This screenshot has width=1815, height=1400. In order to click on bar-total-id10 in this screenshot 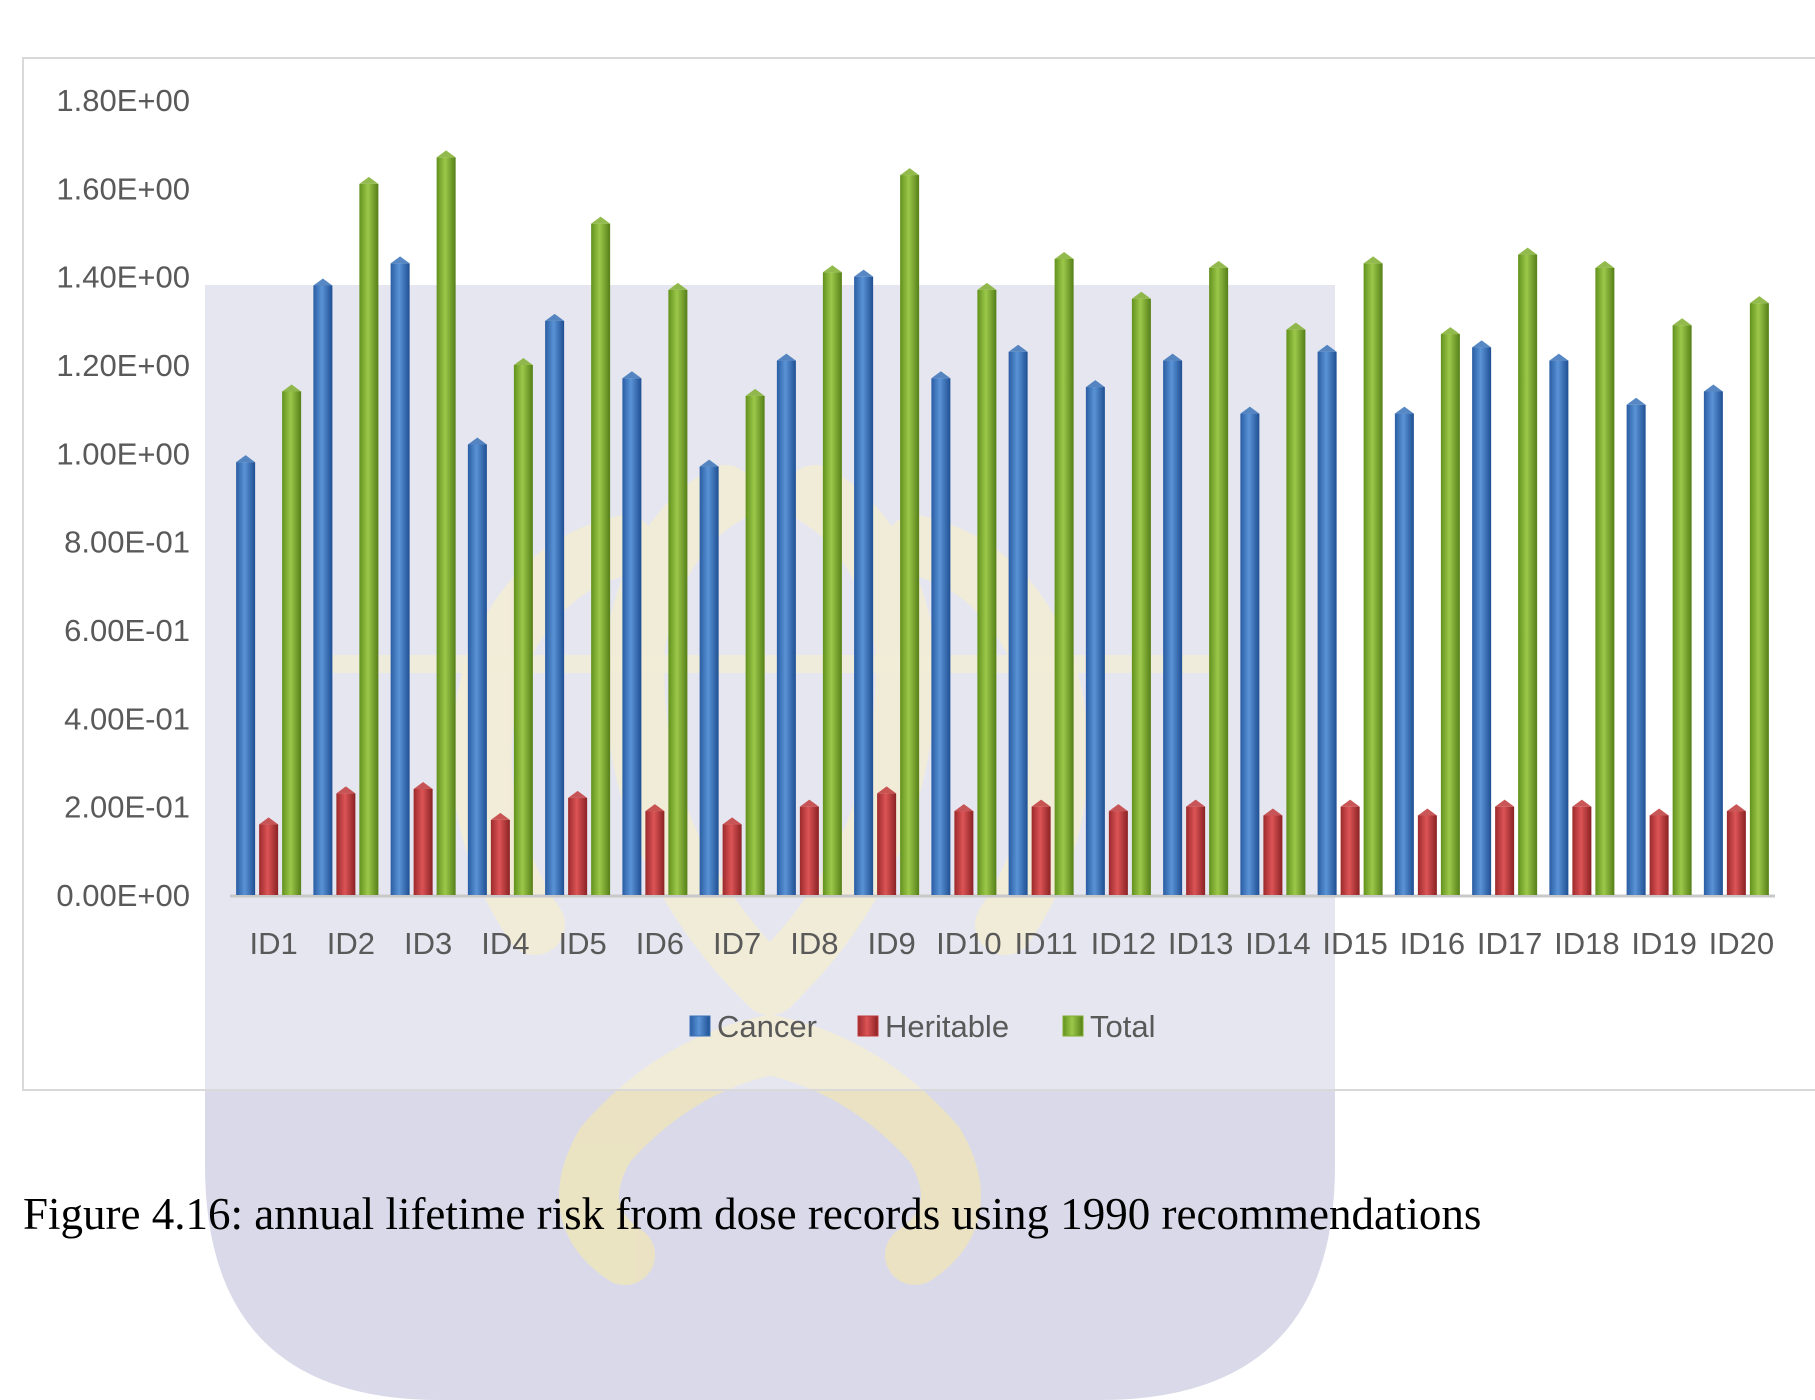, I will do `click(987, 592)`.